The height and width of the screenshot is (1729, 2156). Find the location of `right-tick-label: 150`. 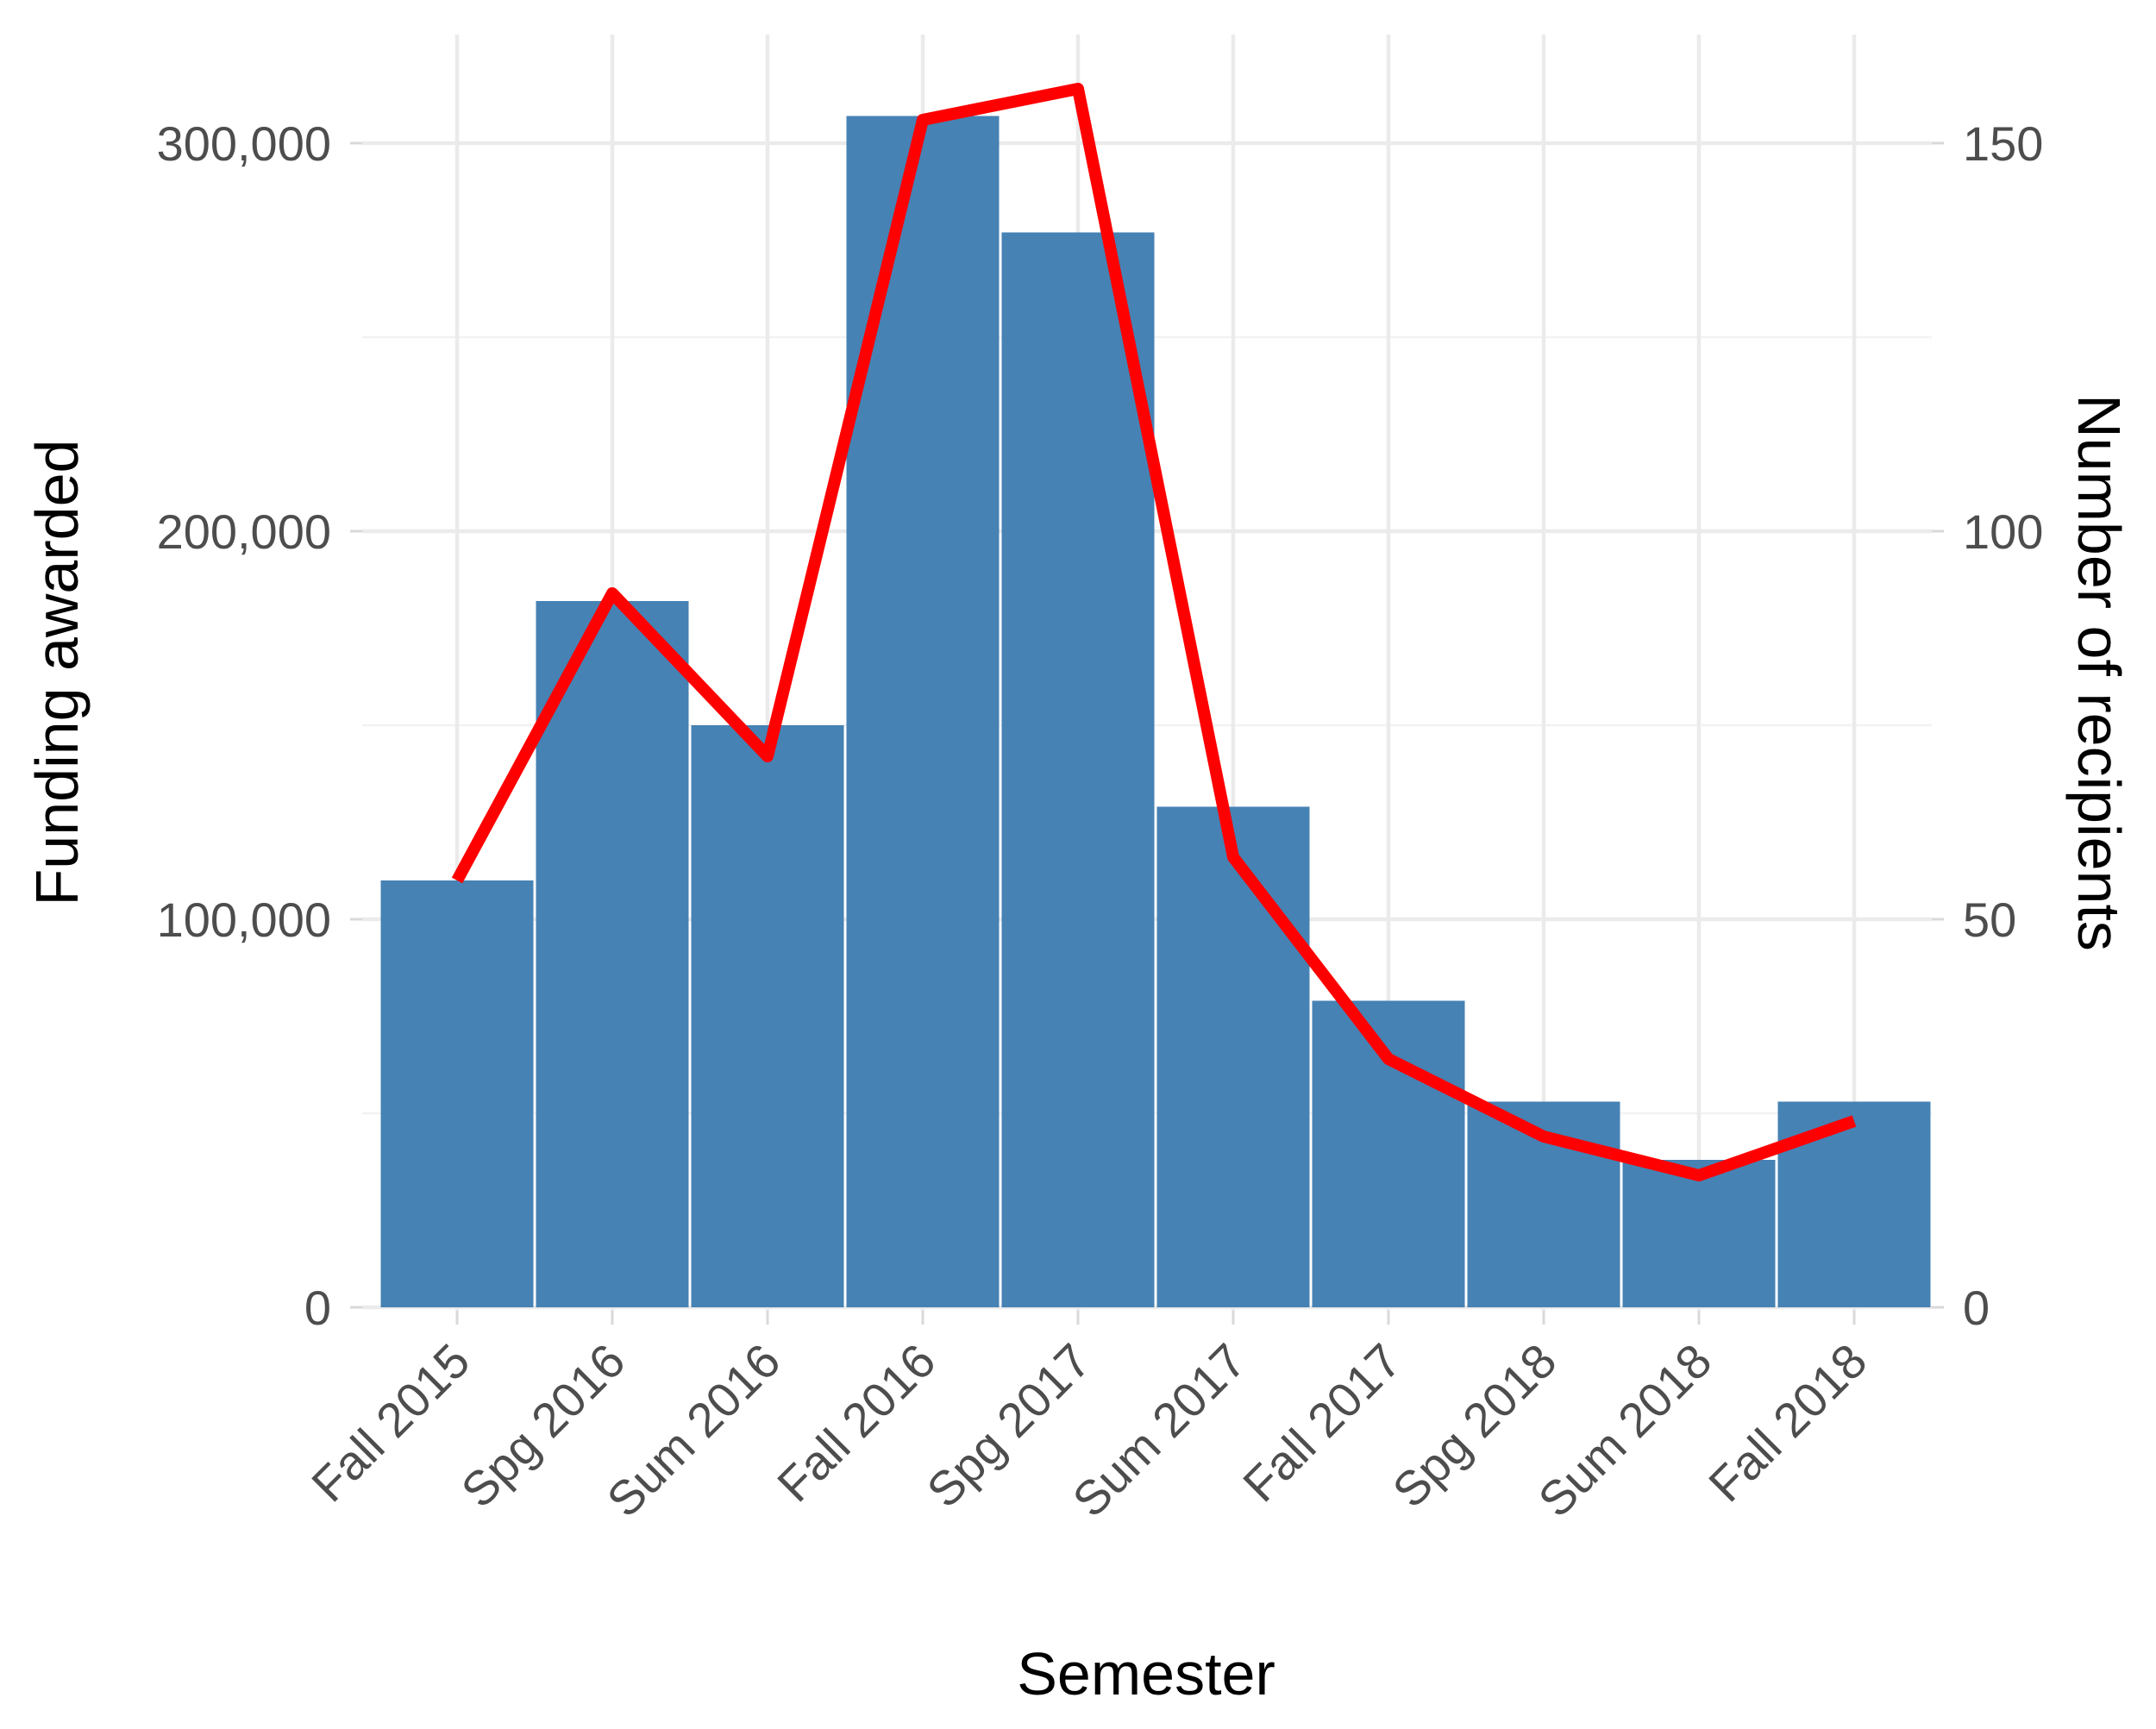

right-tick-label: 150 is located at coordinates (2003, 144).